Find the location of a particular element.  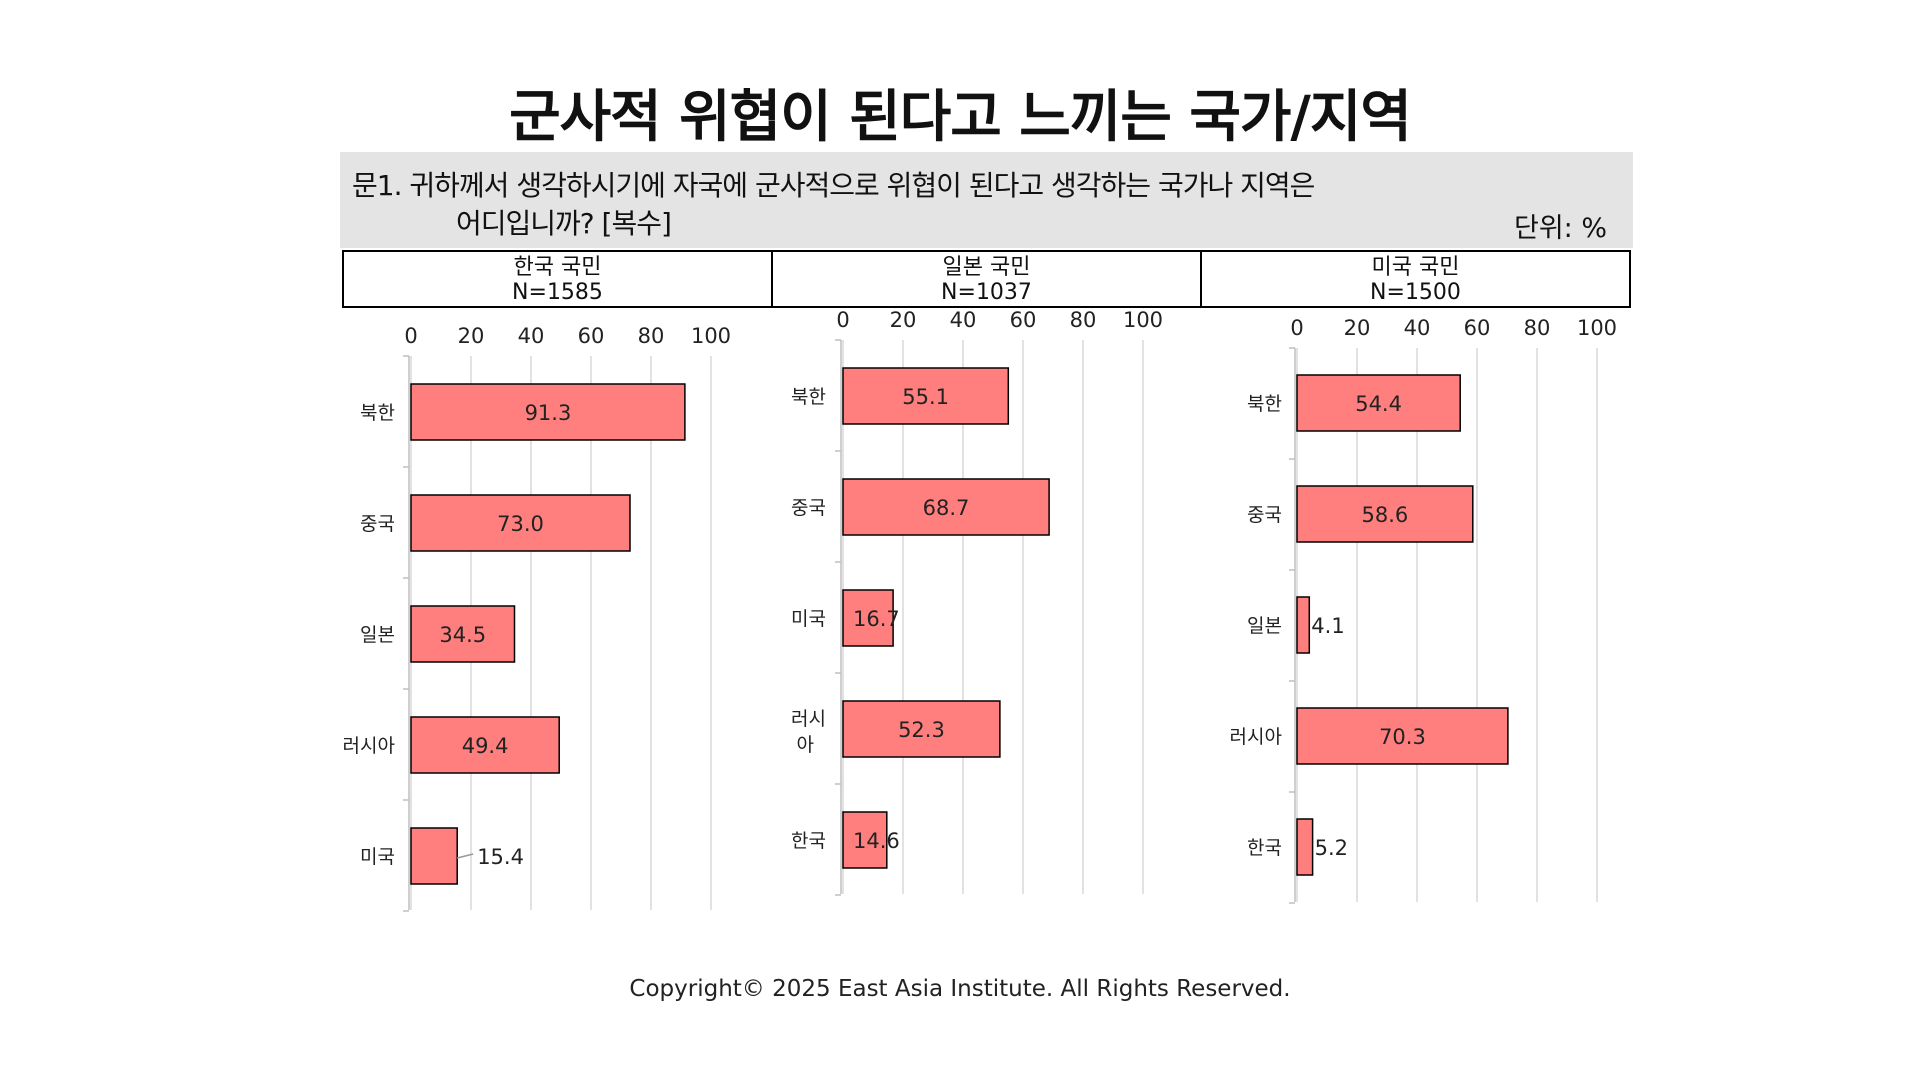

japan-value-label-4: 14.6 is located at coordinates (876, 841).